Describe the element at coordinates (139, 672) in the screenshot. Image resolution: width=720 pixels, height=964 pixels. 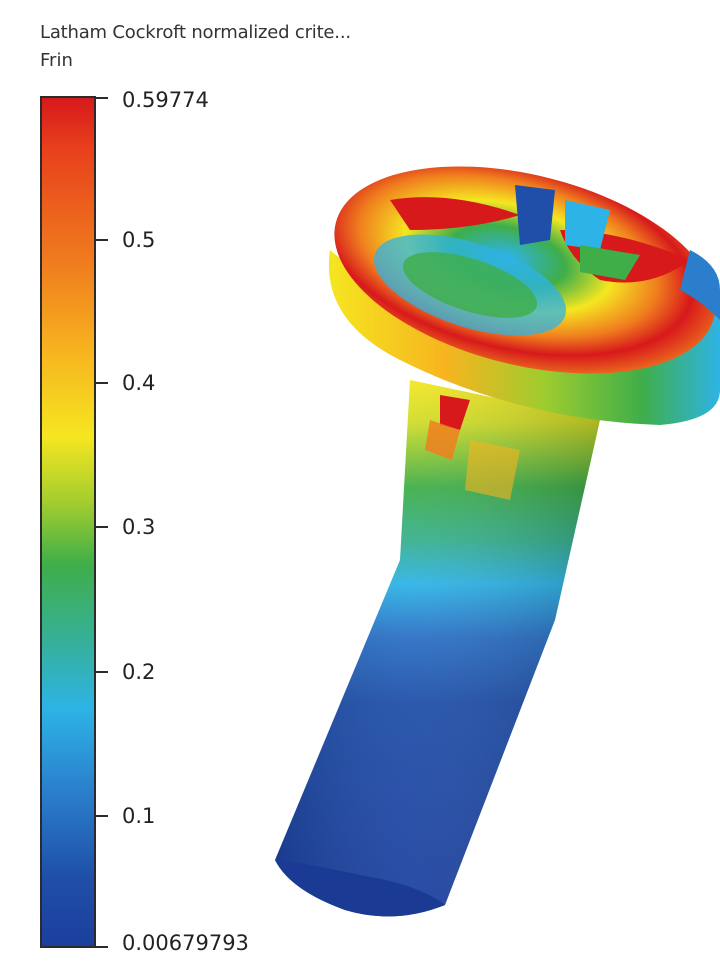
I see `colorbar-tick-label: 0.2` at that location.